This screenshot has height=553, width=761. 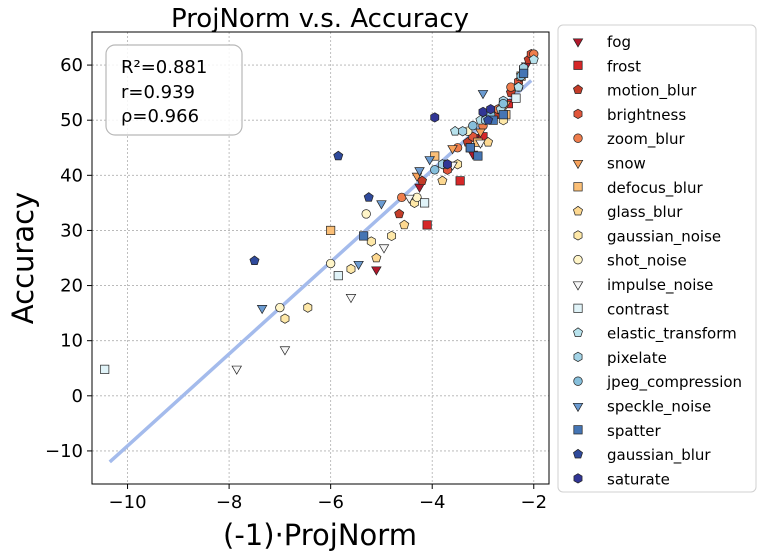 I want to click on y-tick-label: 60, so click(x=71, y=65).